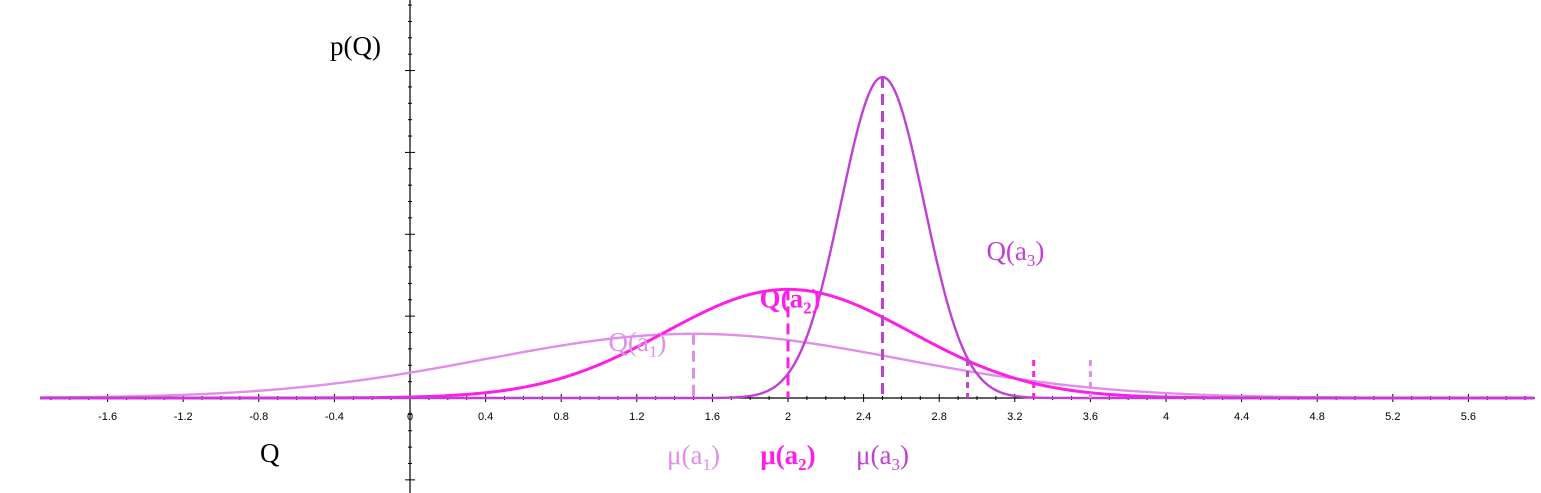  Describe the element at coordinates (561, 417) in the screenshot. I see `x-tick-label: 0.8` at that location.